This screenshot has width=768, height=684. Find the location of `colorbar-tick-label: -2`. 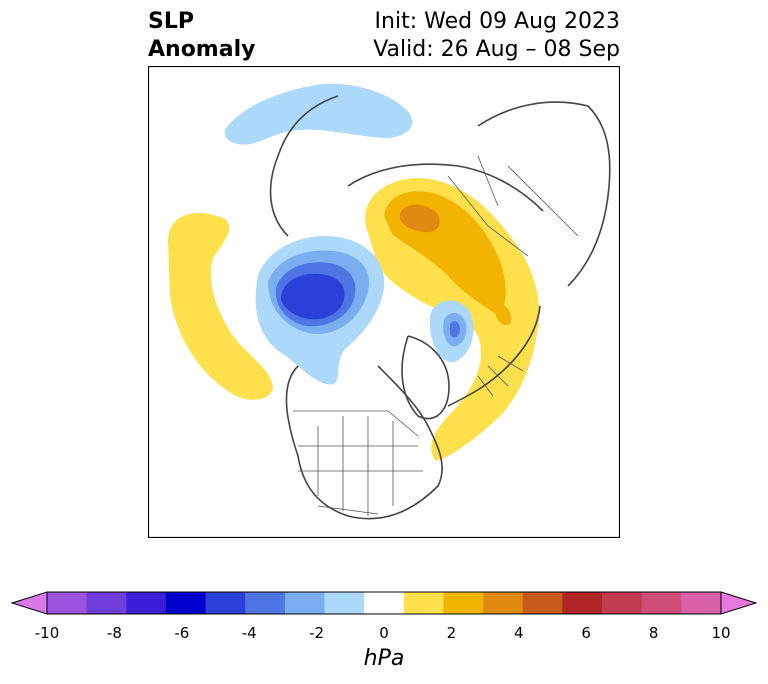

colorbar-tick-label: -2 is located at coordinates (317, 633).